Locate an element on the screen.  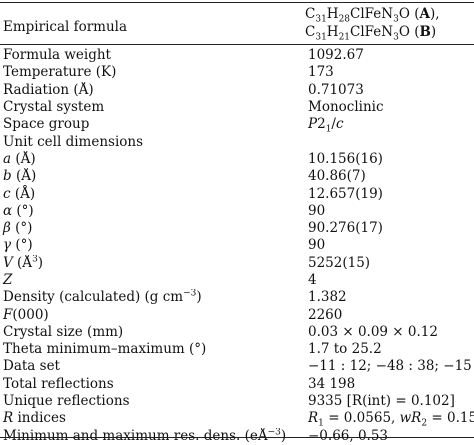
formula-b: C31H21ClFeN3O (B) is located at coordinates (371, 33).